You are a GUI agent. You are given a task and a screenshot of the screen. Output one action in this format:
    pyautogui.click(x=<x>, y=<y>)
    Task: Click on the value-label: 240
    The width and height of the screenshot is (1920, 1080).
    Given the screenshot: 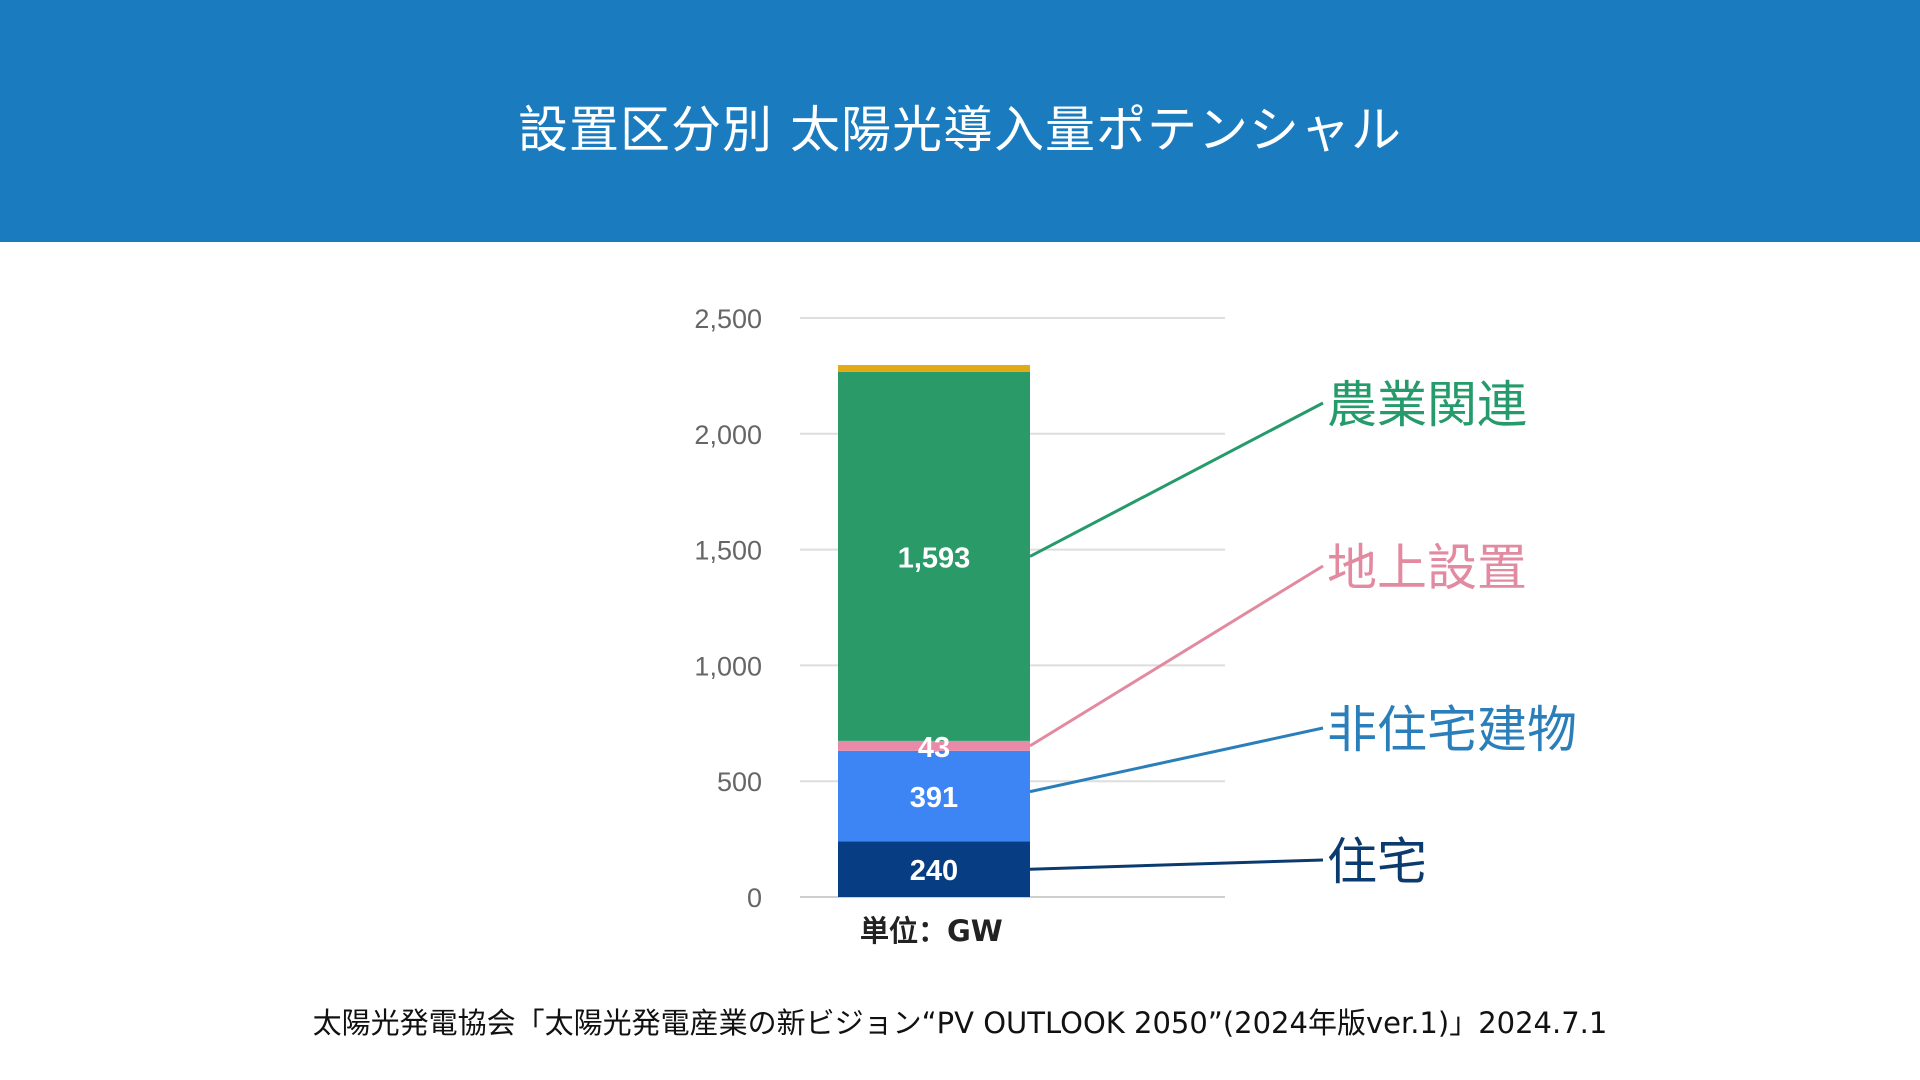 What is the action you would take?
    pyautogui.click(x=934, y=871)
    